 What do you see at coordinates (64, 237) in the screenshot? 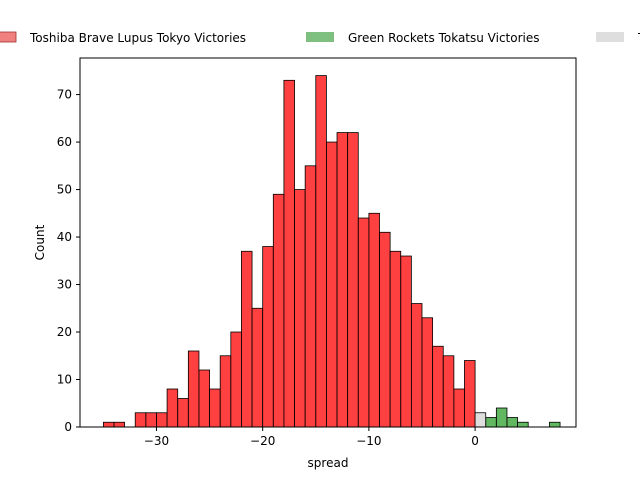
I see `y-tick-label: 40` at bounding box center [64, 237].